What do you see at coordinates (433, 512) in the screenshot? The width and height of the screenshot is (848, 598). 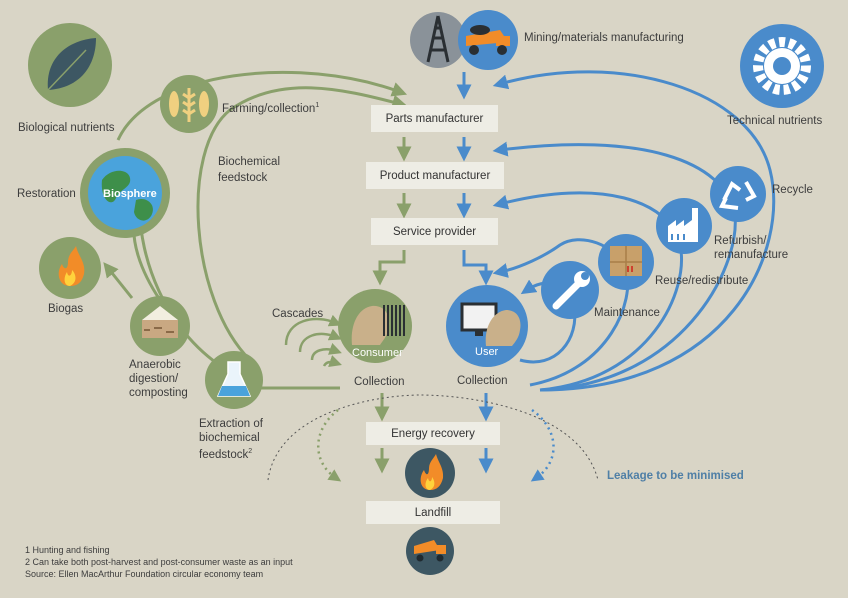 I see `landfill-box: Landfill` at bounding box center [433, 512].